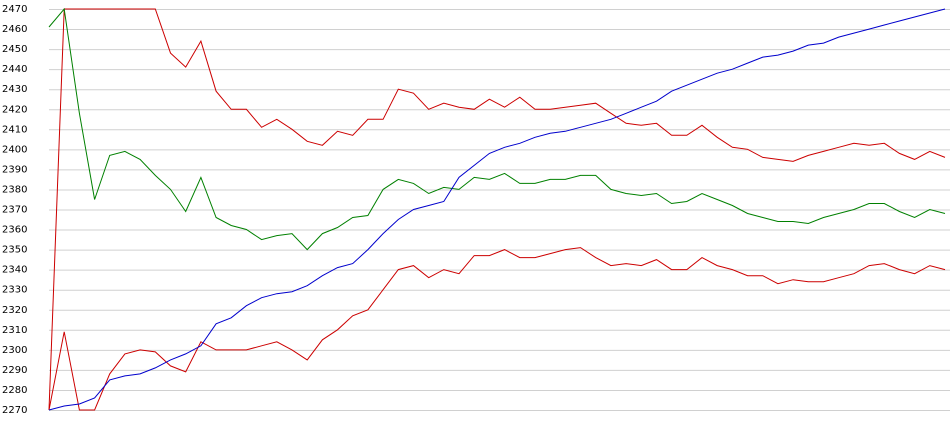 This screenshot has height=435, width=950. Describe the element at coordinates (14, 169) in the screenshot. I see `y-tick-label: 2390` at that location.